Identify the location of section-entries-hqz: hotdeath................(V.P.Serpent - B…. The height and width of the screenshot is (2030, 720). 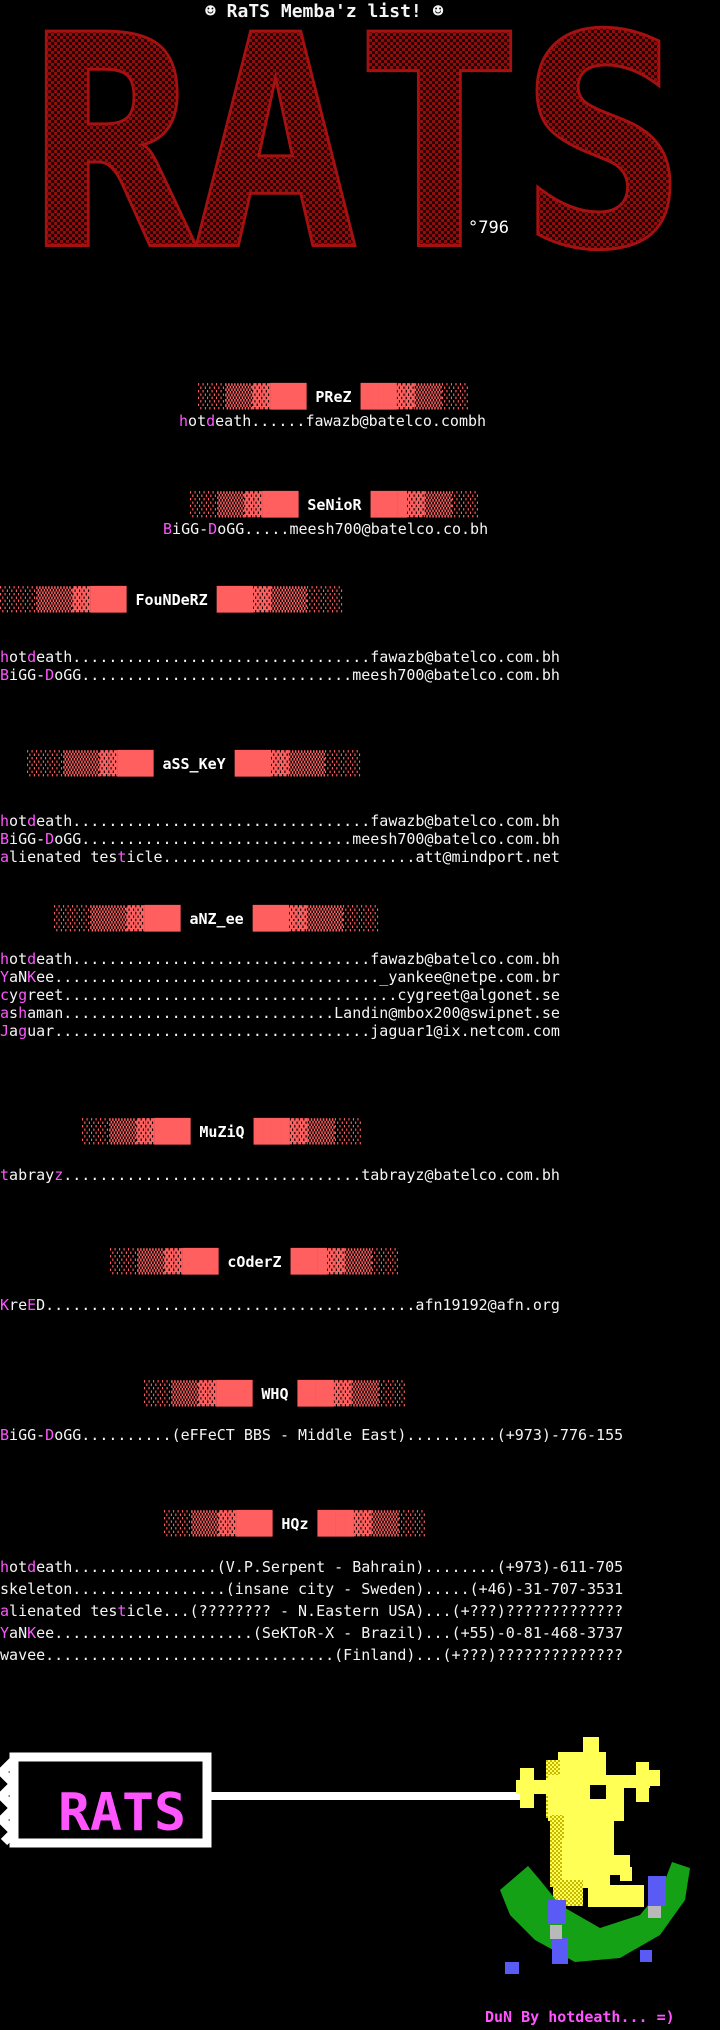
(311, 1611).